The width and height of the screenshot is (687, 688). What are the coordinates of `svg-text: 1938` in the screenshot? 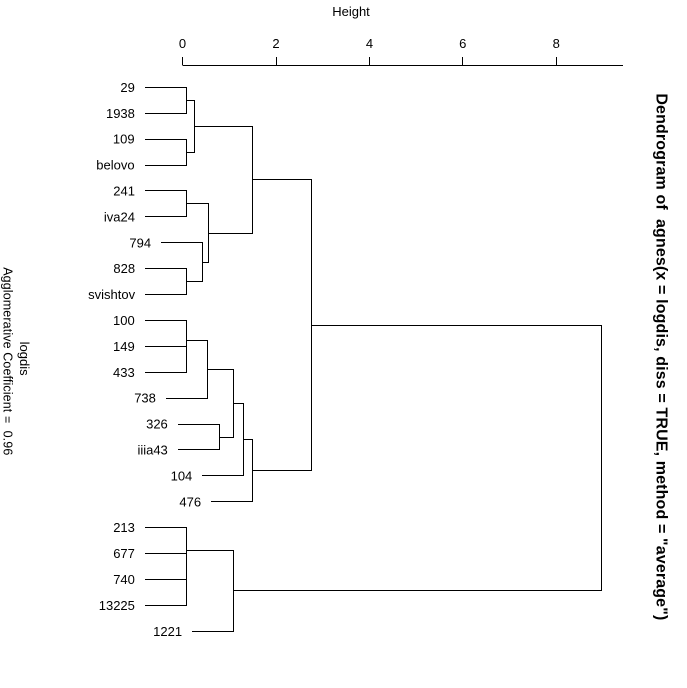 It's located at (120, 113).